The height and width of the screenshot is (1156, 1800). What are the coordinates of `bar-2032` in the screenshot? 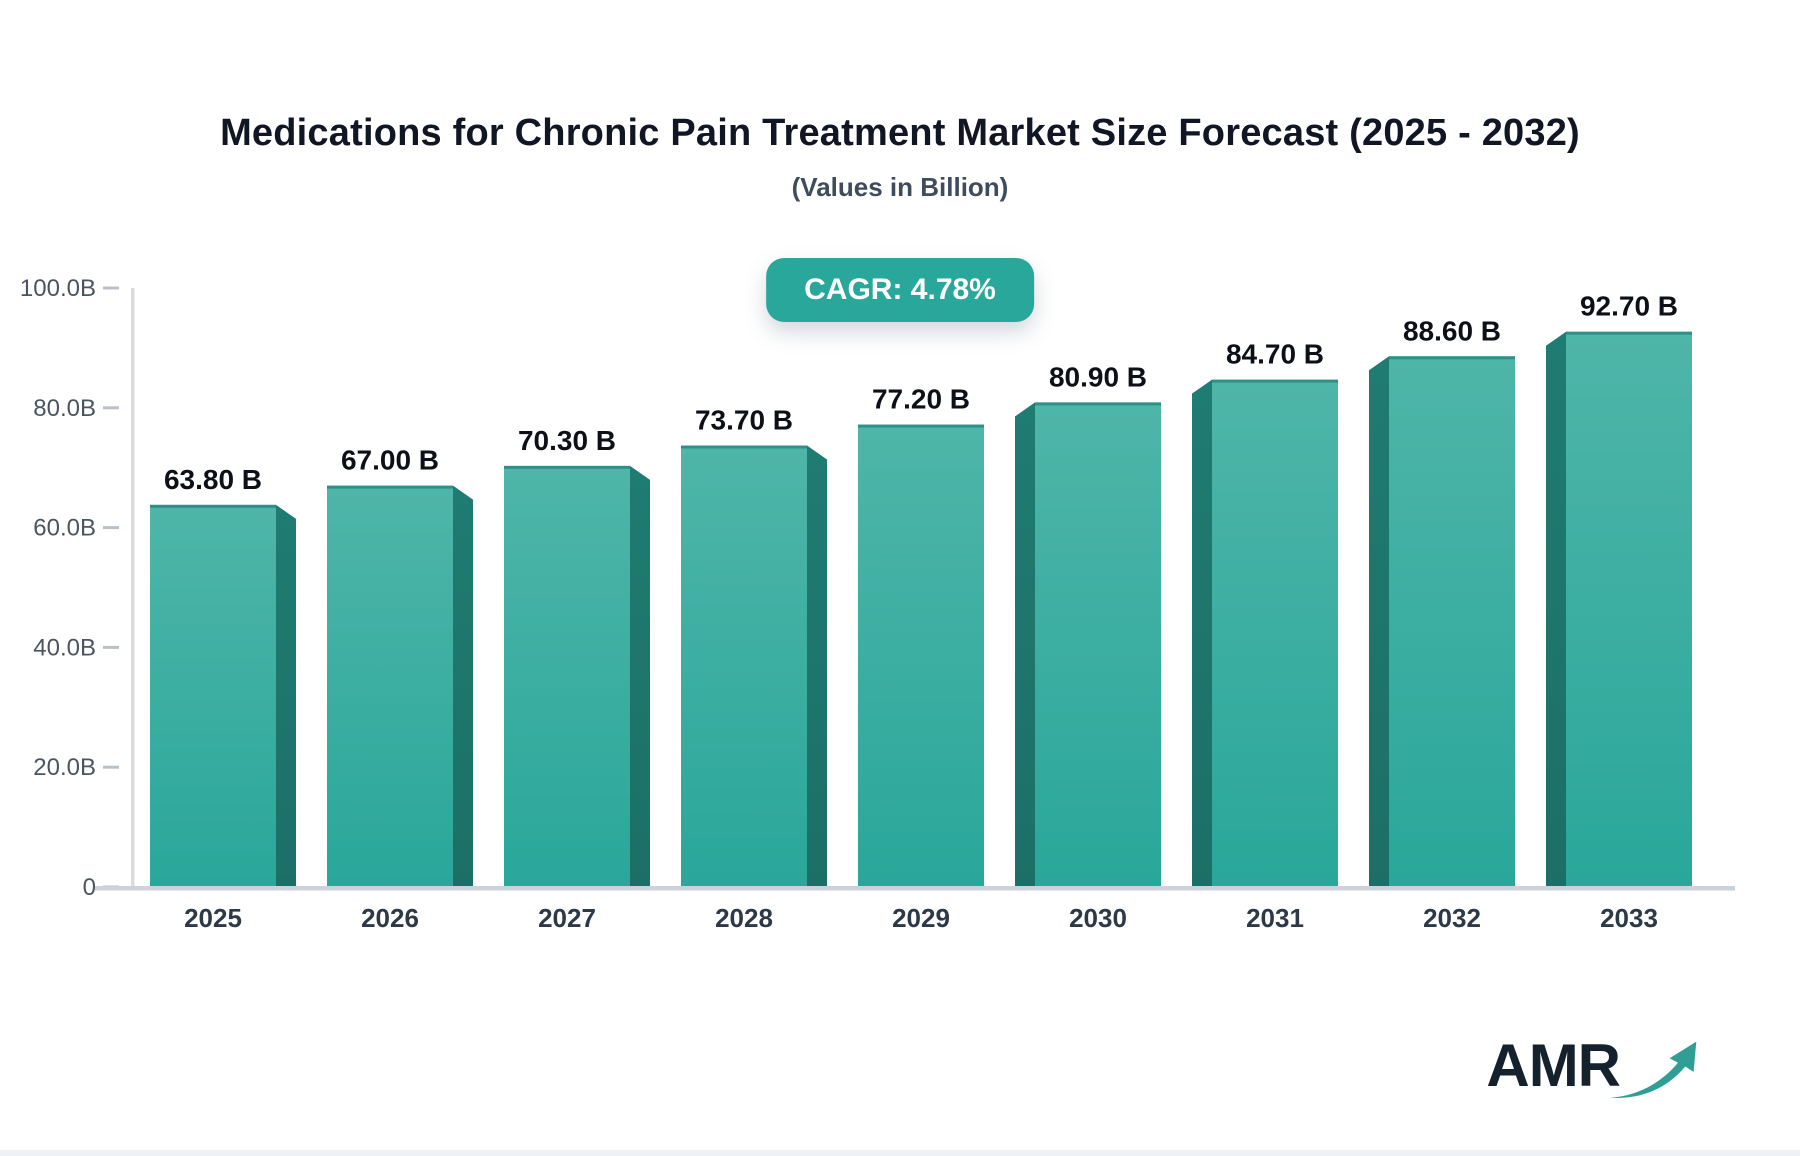 It's located at (1452, 621).